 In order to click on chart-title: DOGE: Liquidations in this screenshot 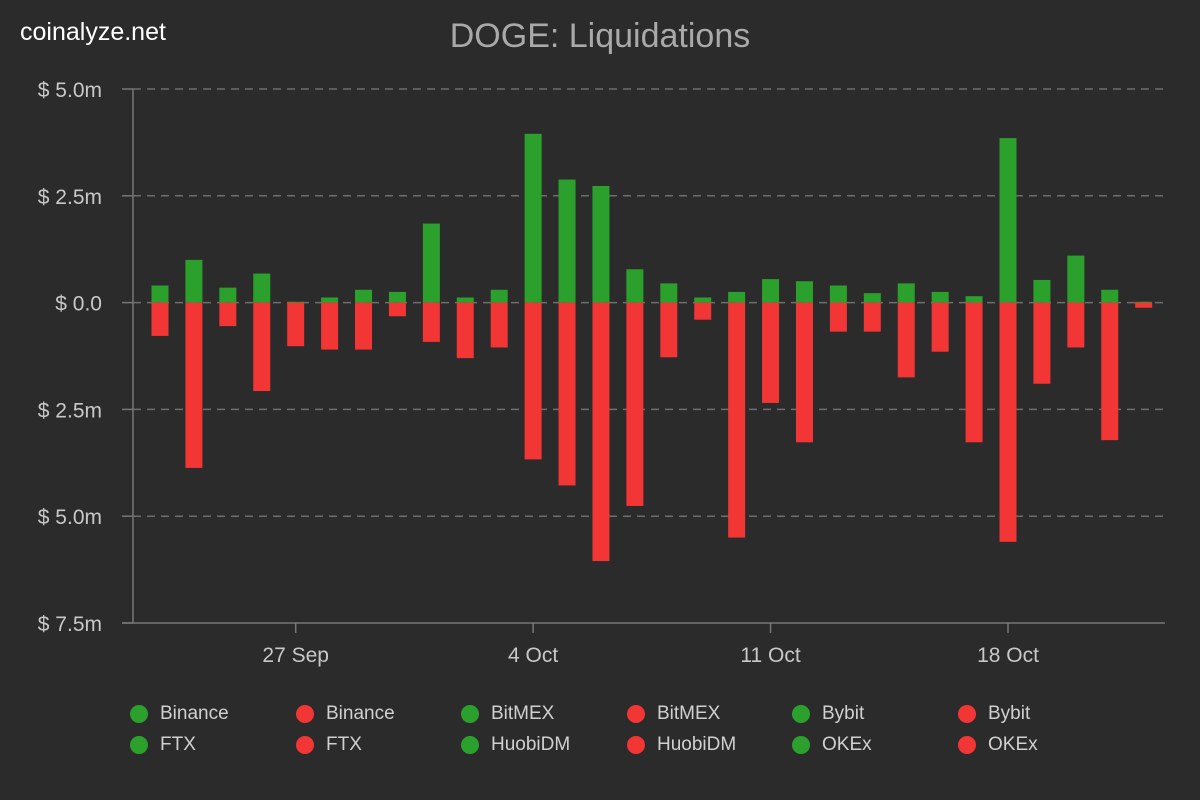, I will do `click(600, 36)`.